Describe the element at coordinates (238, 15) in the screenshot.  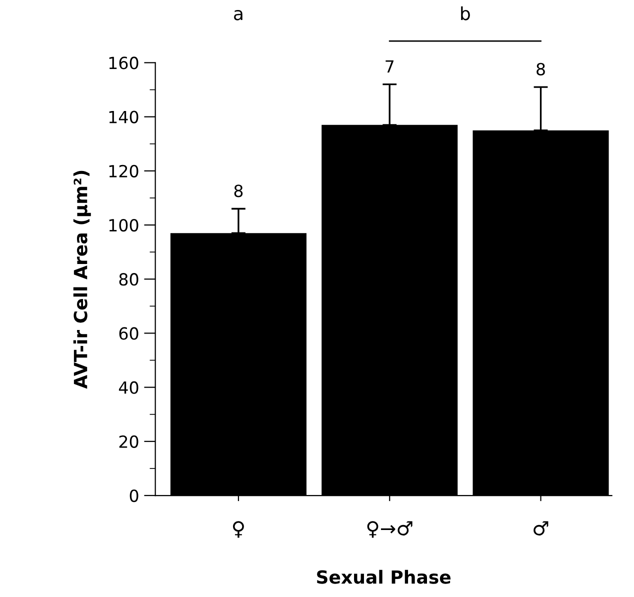
I see `text: a` at that location.